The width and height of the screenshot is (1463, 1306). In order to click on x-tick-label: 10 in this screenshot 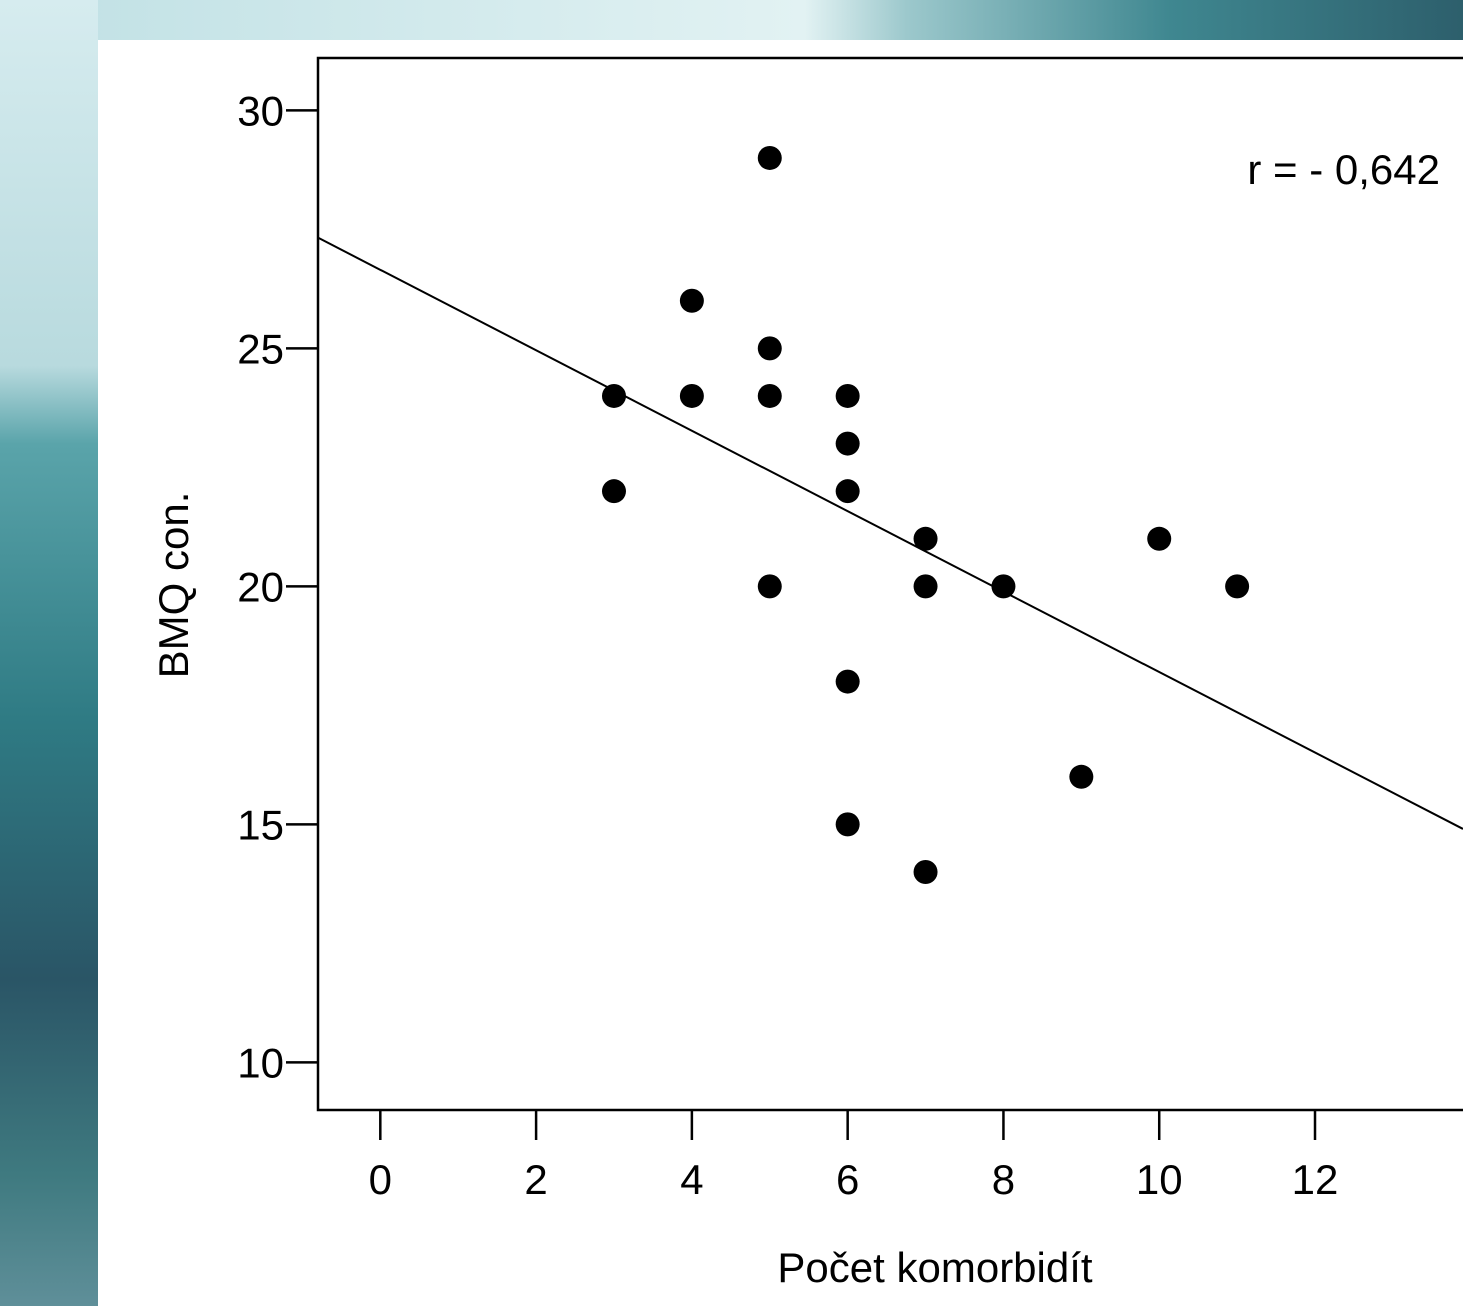, I will do `click(1159, 1179)`.